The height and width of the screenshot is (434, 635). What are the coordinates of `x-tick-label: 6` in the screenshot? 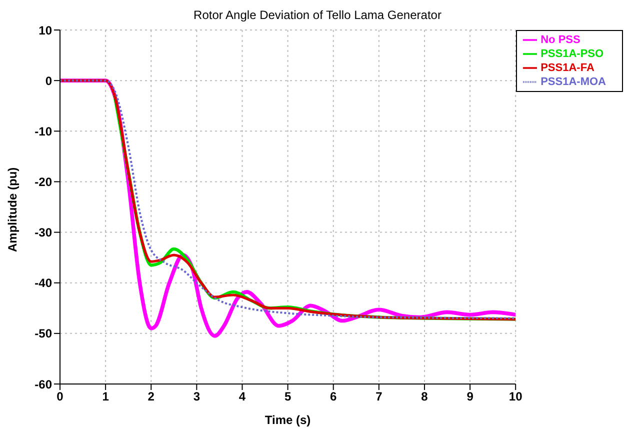 It's located at (334, 397).